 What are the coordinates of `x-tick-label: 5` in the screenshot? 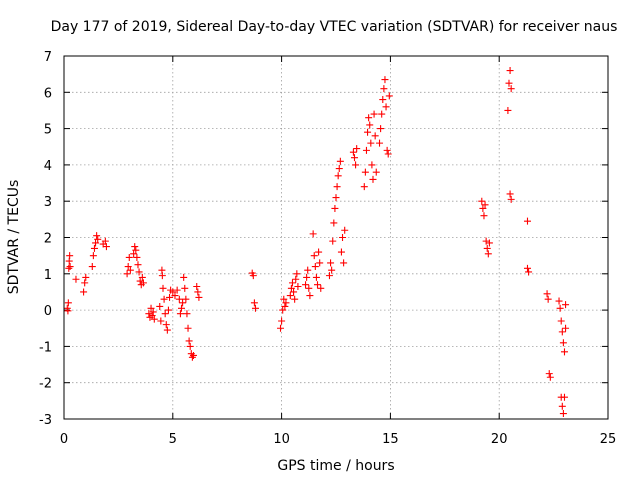 It's located at (173, 439).